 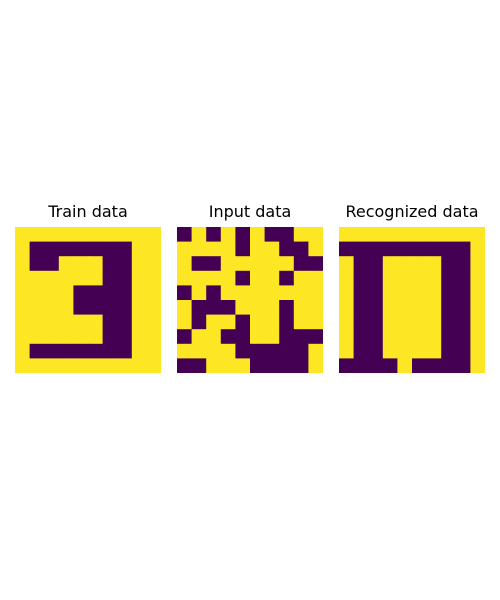 What do you see at coordinates (412, 300) in the screenshot?
I see `recognized-data-heatmap` at bounding box center [412, 300].